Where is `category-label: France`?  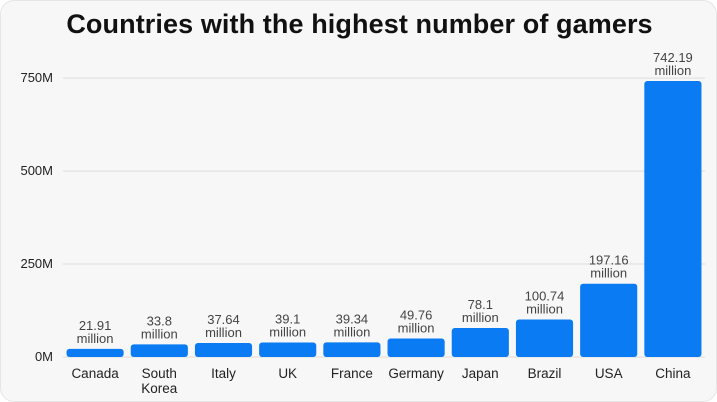 category-label: France is located at coordinates (352, 373).